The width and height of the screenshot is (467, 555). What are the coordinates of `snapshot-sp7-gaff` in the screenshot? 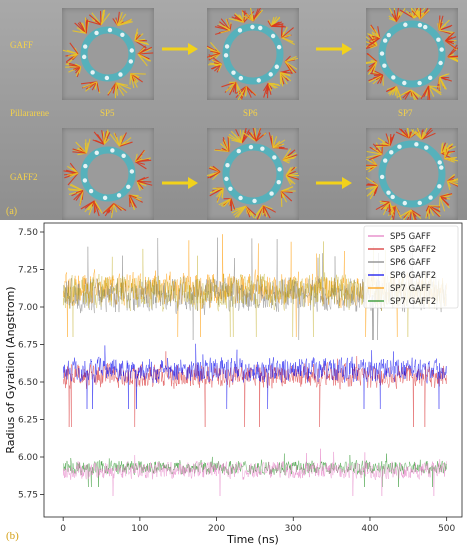 It's located at (412, 54).